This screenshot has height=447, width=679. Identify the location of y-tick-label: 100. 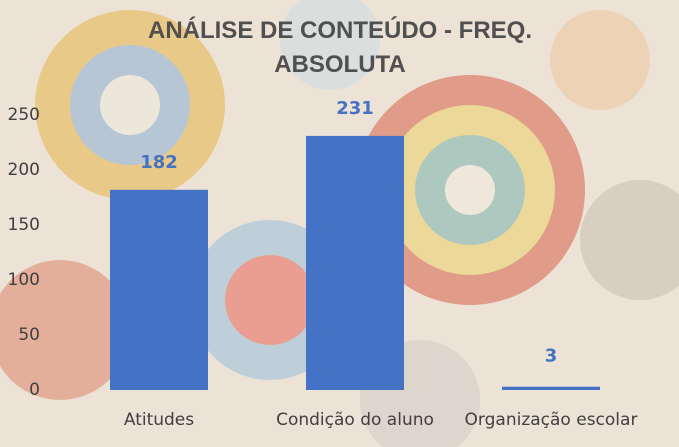
(24, 280).